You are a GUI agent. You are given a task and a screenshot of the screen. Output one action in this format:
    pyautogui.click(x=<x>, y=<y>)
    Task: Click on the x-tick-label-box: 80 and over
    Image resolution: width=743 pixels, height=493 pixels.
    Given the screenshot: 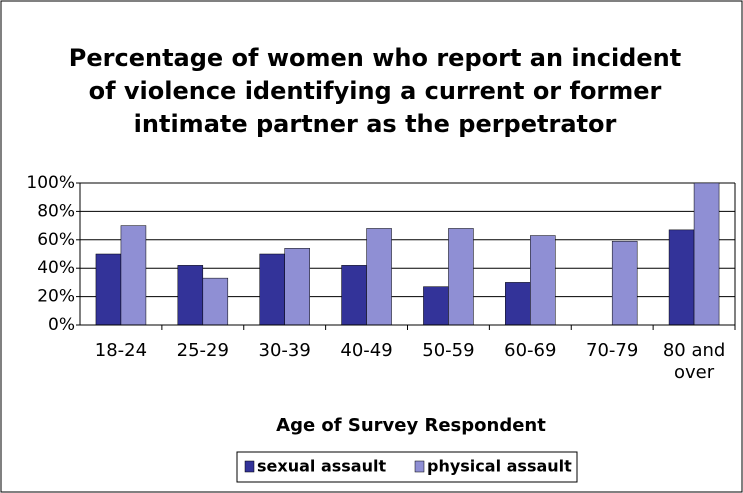 What is the action you would take?
    pyautogui.click(x=694, y=361)
    